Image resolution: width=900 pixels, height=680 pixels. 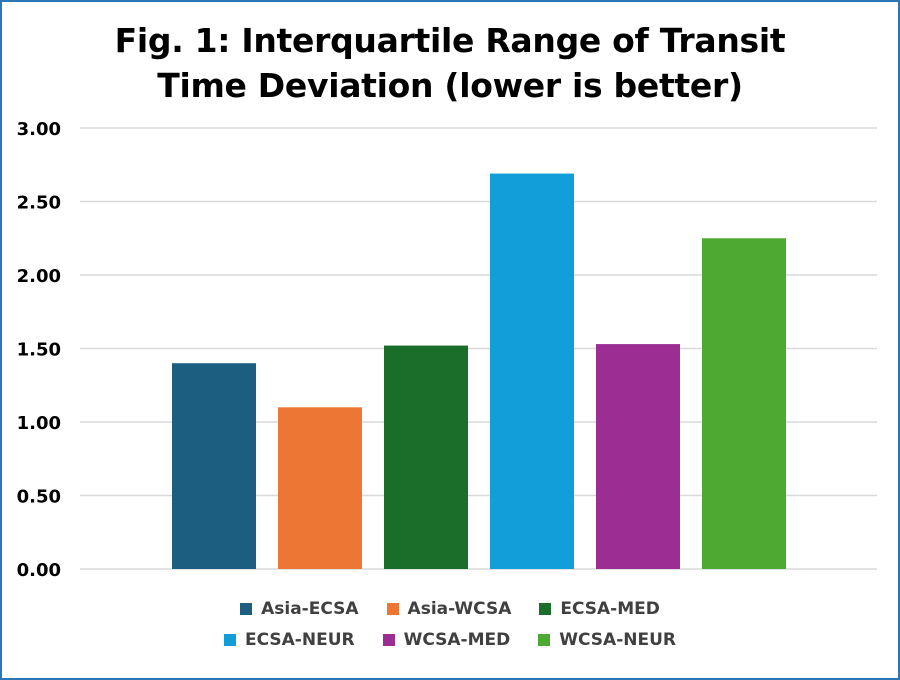 I want to click on legend-item-asia-wcsa: Asia-WCSA, so click(x=449, y=609).